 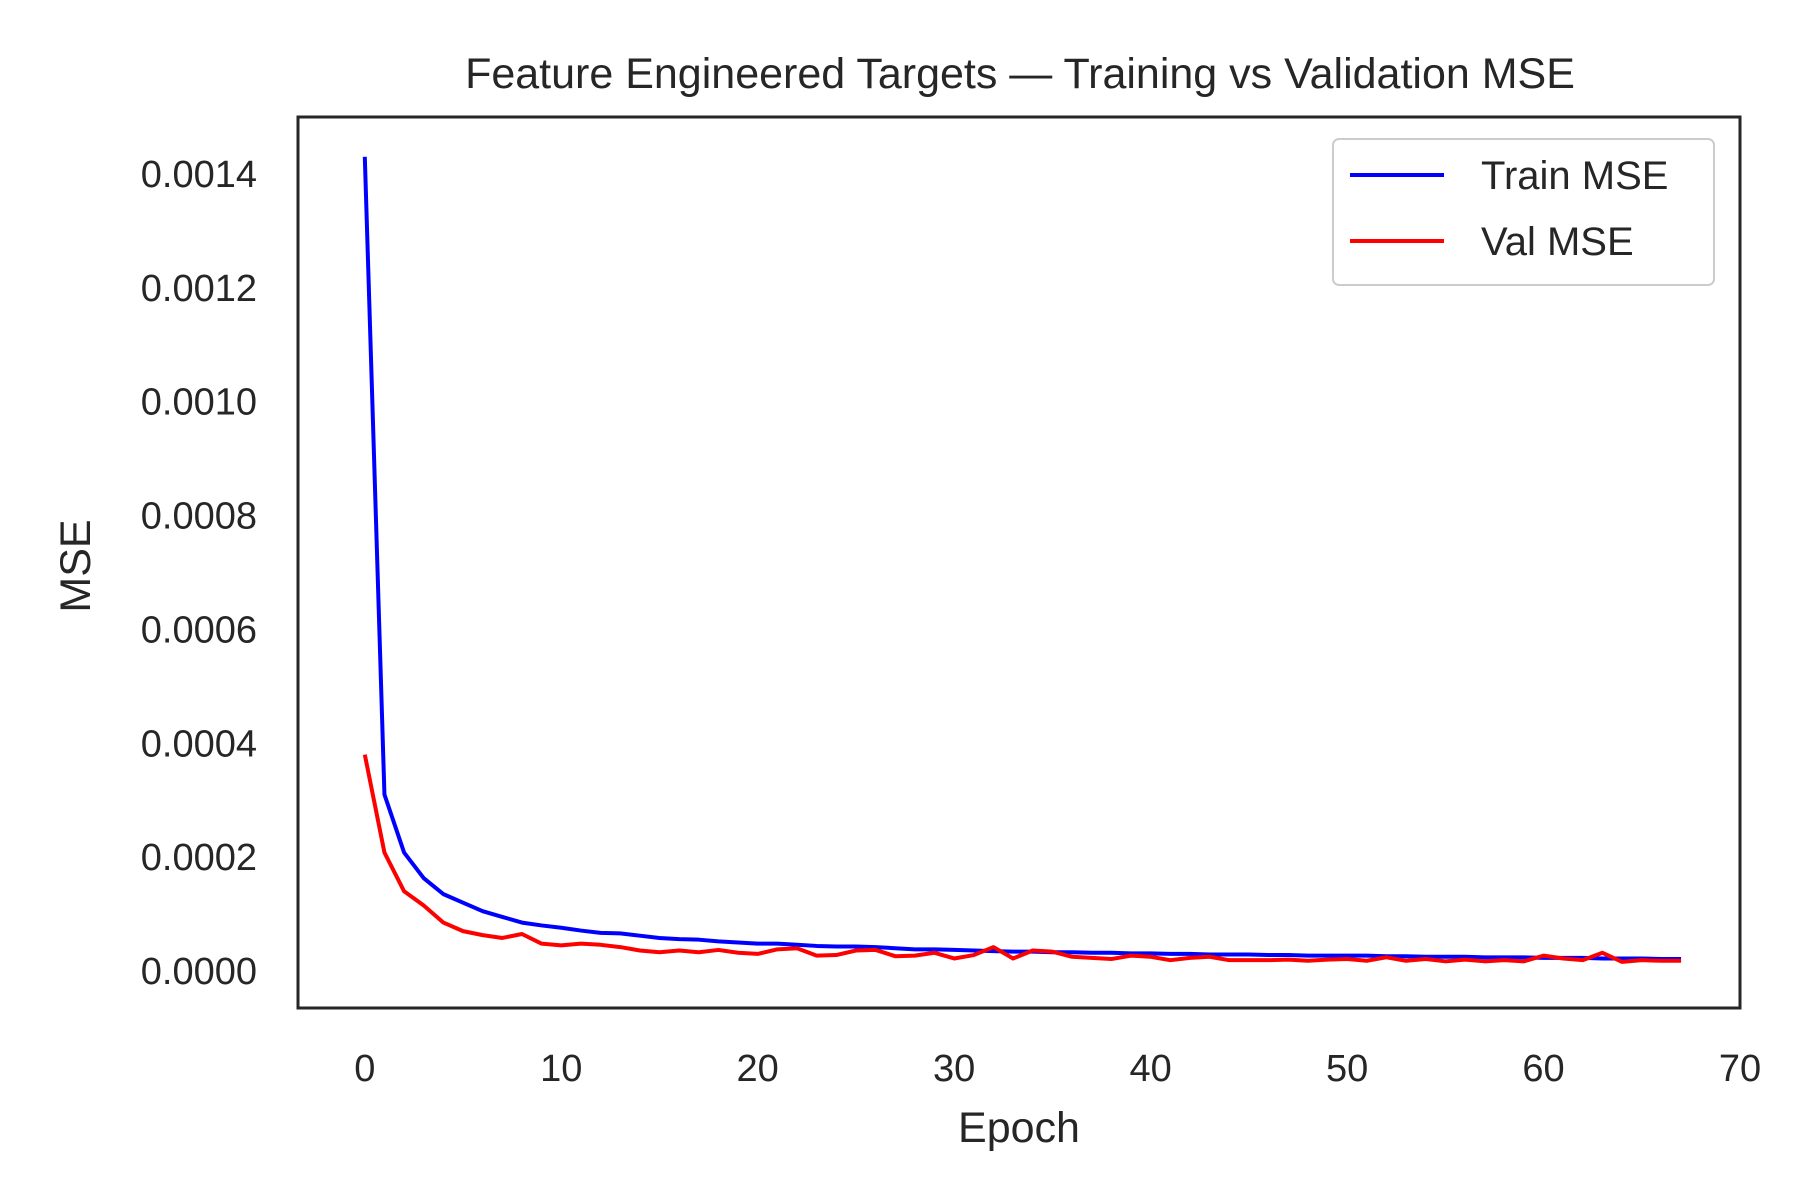 What do you see at coordinates (199, 630) in the screenshot?
I see `y-tick-label: 0.0006` at bounding box center [199, 630].